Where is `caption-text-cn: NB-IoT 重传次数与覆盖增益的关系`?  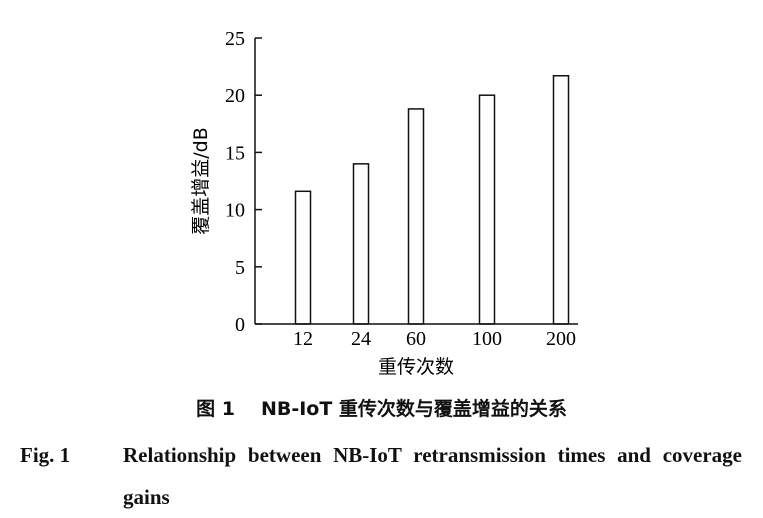
caption-text-cn: NB-IoT 重传次数与覆盖增益的关系 is located at coordinates (413, 409).